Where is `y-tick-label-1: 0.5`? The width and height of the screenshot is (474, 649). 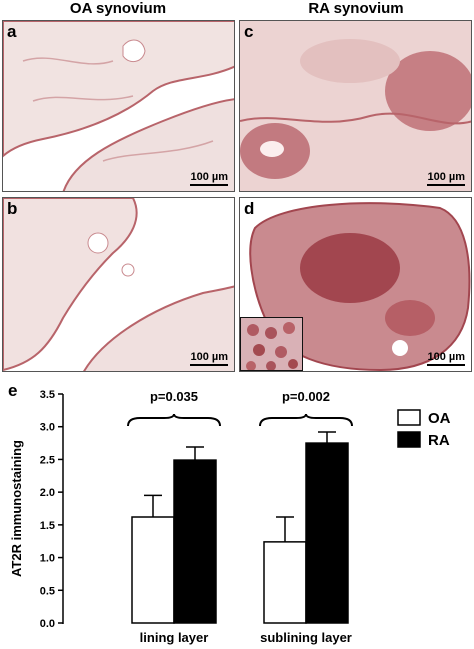 y-tick-label-1: 0.5 is located at coordinates (47, 591).